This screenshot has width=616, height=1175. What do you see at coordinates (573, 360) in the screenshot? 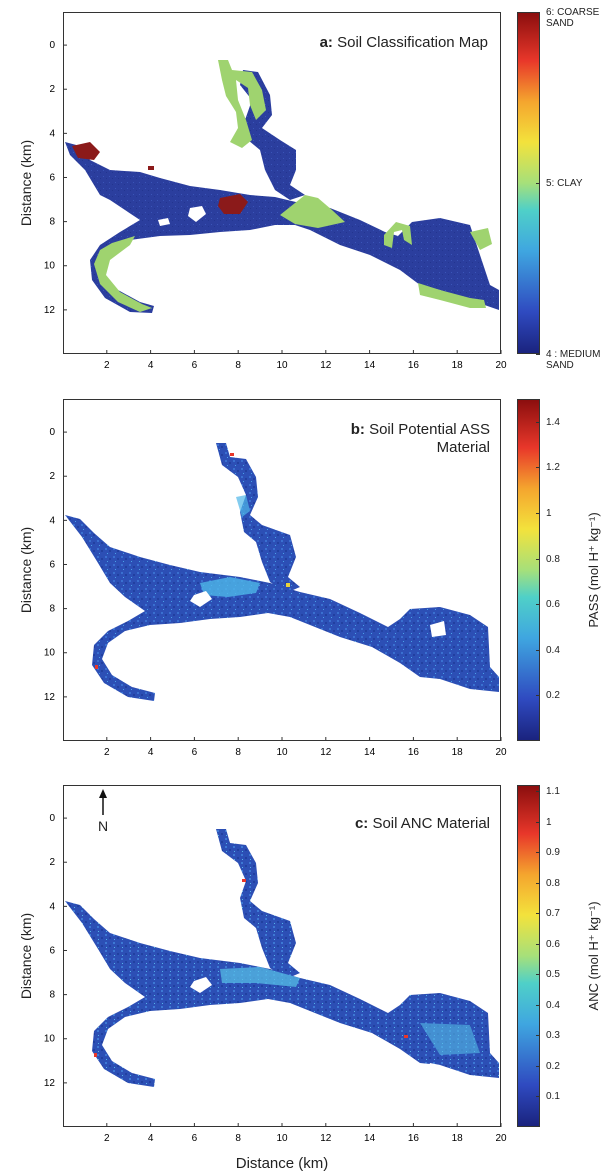
I see `colorbar-tick-label: 4 : MEDIUM SAND` at bounding box center [573, 360].